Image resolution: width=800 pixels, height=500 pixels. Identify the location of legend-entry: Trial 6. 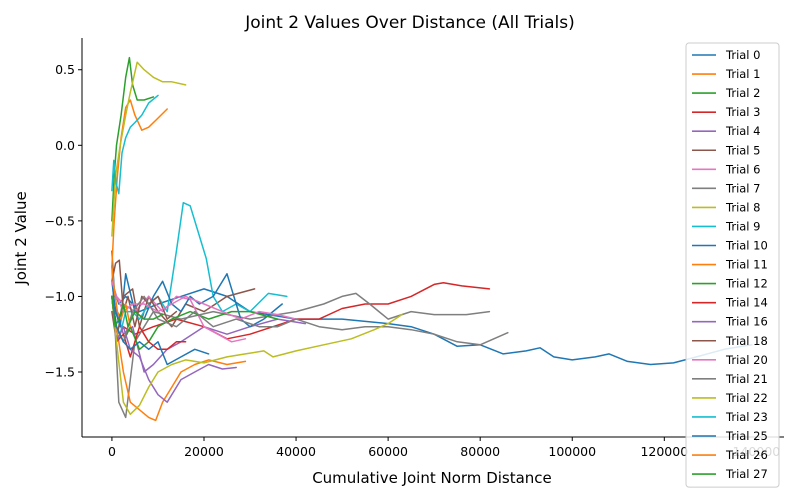
(742, 169).